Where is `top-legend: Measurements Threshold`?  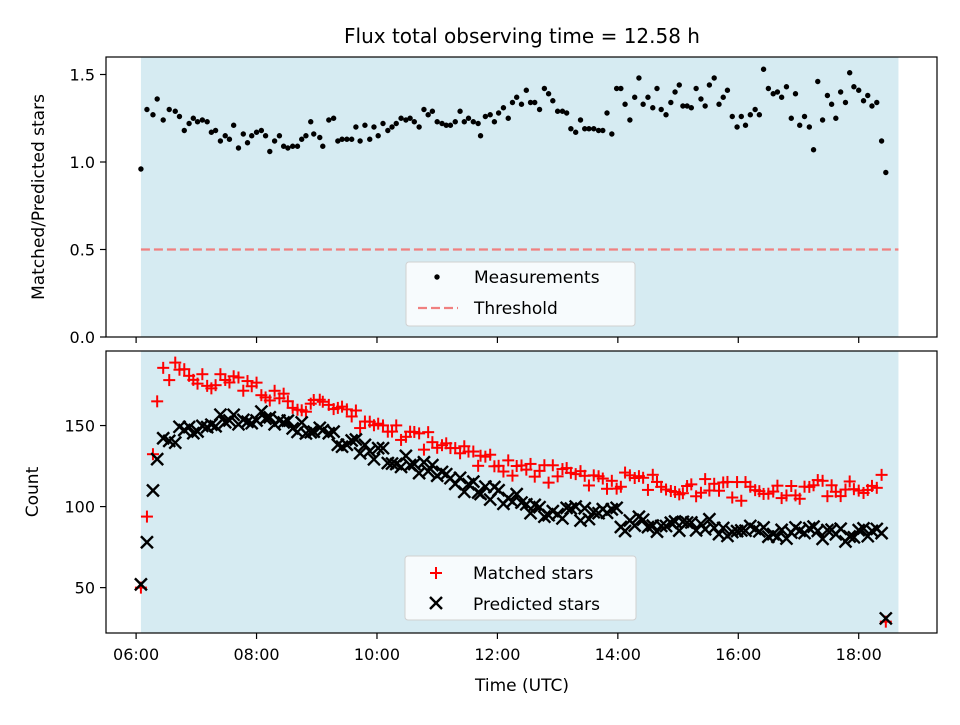 top-legend: Measurements Threshold is located at coordinates (520, 294).